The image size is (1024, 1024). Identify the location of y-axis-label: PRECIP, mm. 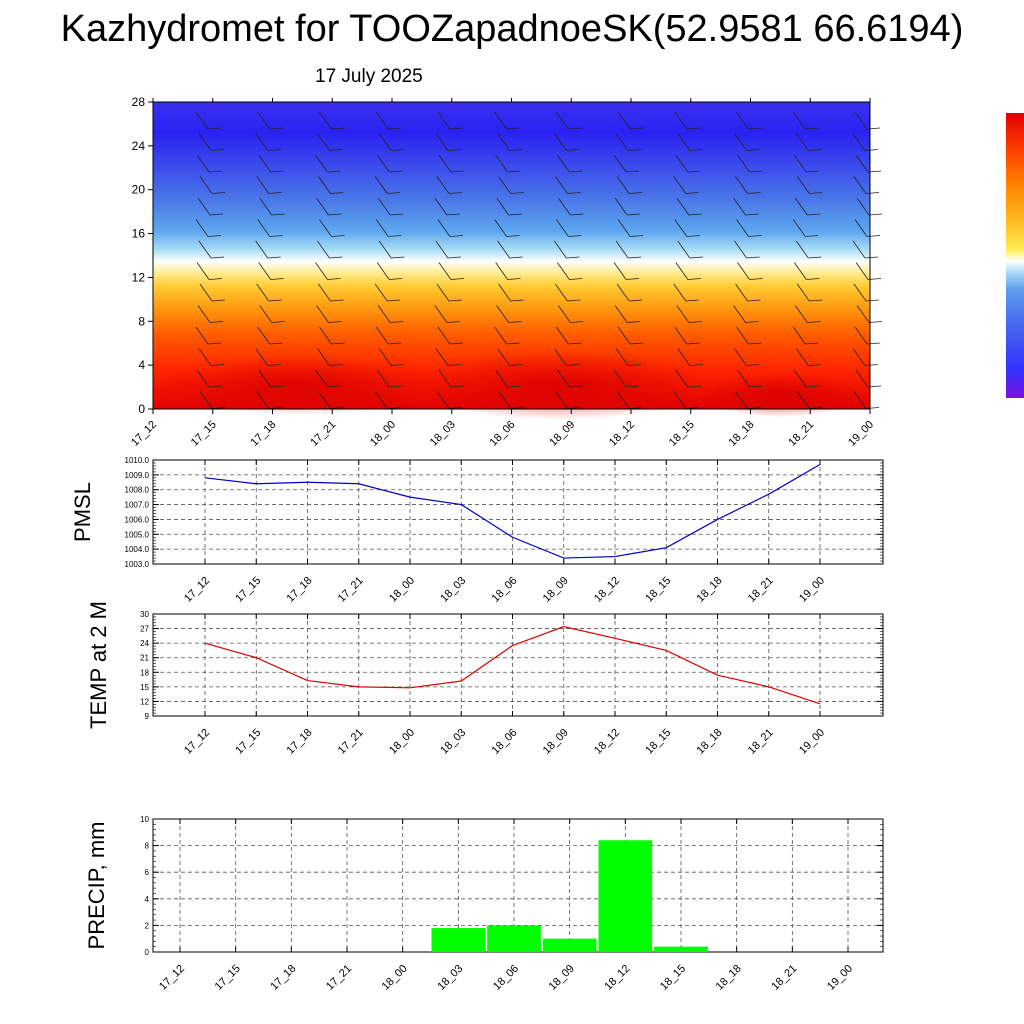
(96, 886).